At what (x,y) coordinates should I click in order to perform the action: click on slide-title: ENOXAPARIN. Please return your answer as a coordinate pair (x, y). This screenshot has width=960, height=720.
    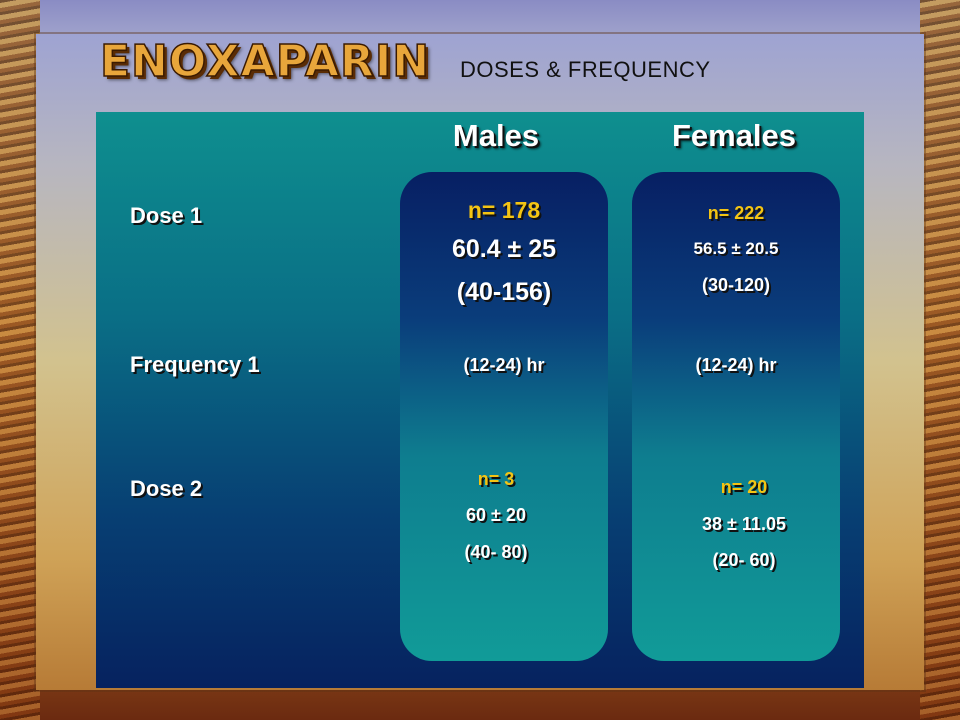
    Looking at the image, I should click on (265, 61).